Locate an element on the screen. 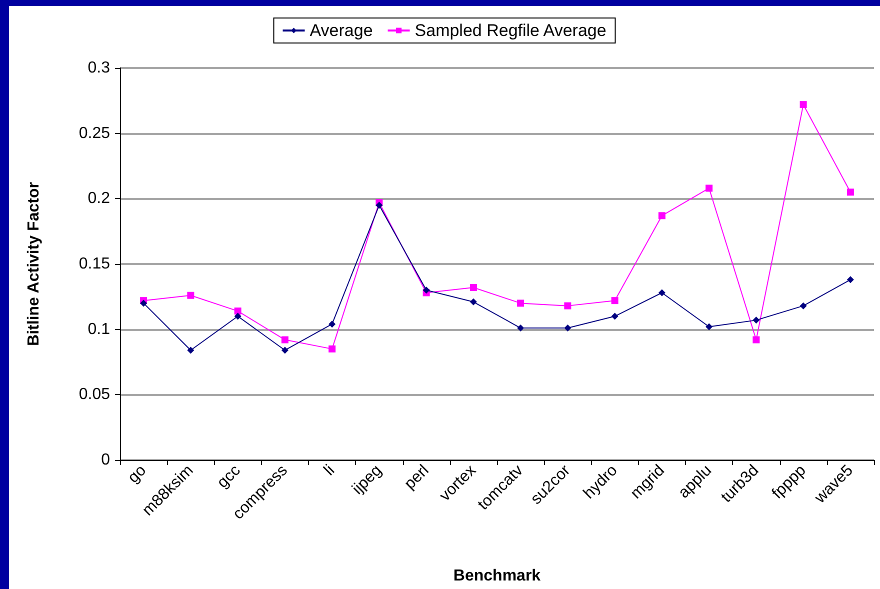 This screenshot has height=589, width=880. y-tick-label: 0.1 is located at coordinates (99, 329).